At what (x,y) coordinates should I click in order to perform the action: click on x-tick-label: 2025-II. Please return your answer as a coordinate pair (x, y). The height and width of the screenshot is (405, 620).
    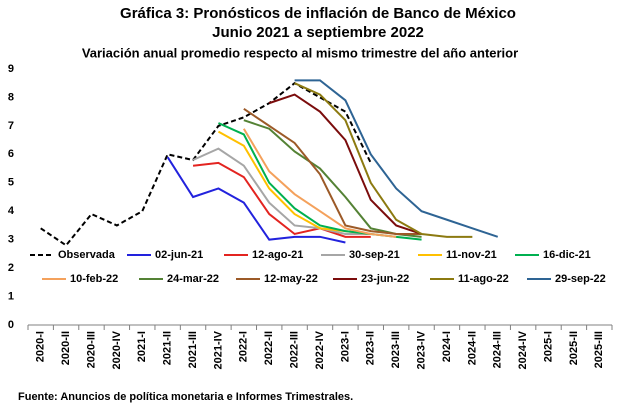
    Looking at the image, I should click on (574, 348).